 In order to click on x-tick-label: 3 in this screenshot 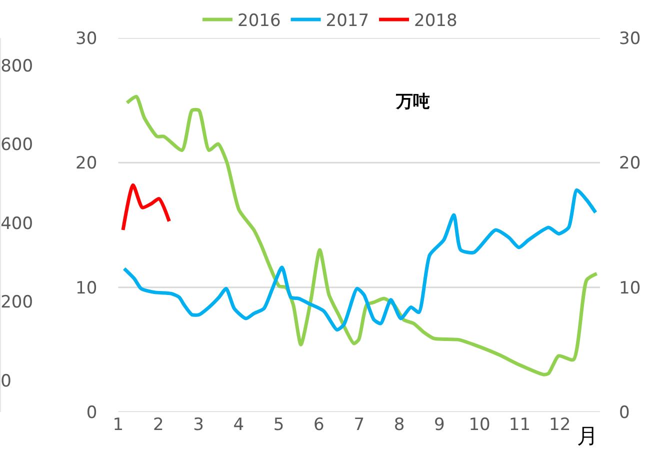, I will do `click(198, 425)`.